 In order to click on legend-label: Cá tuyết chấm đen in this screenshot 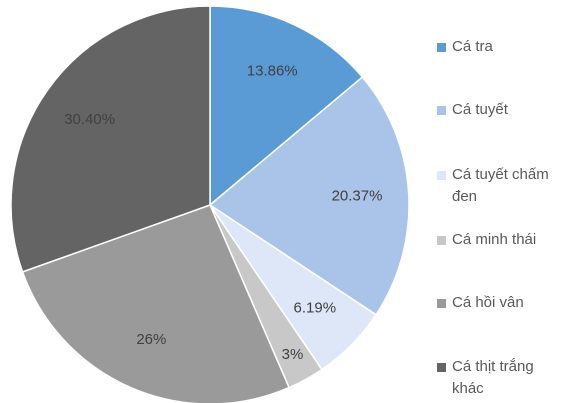, I will do `click(500, 185)`.